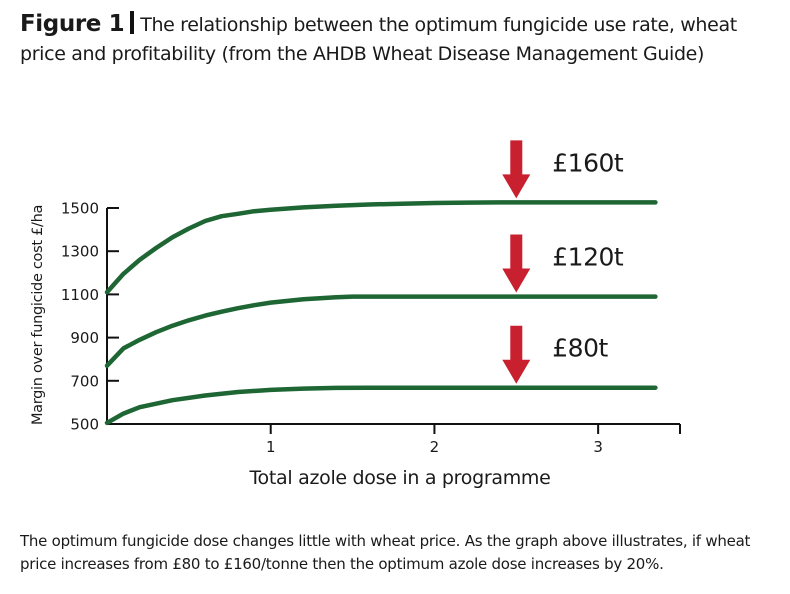  What do you see at coordinates (271, 447) in the screenshot?
I see `x-tick-label: 1` at bounding box center [271, 447].